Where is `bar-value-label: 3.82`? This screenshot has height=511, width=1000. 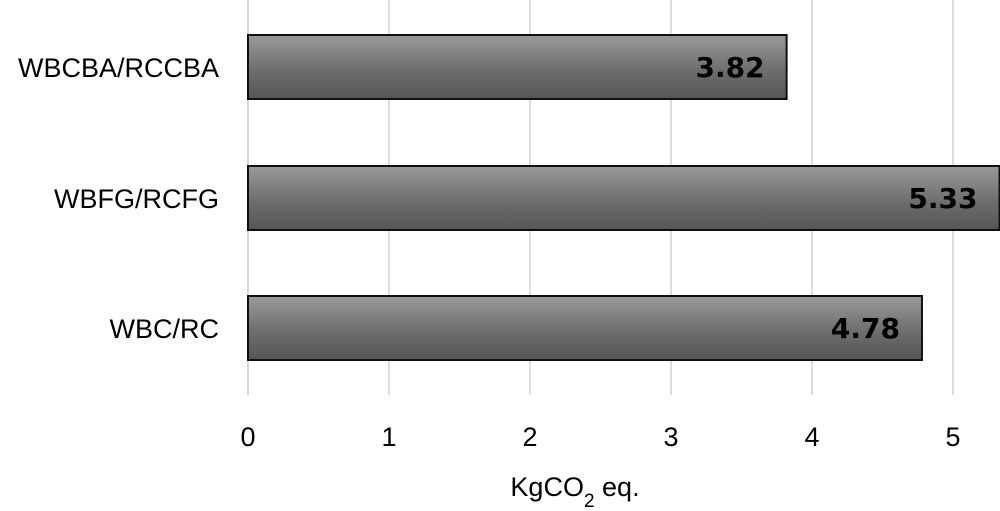
bar-value-label: 3.82 is located at coordinates (730, 67).